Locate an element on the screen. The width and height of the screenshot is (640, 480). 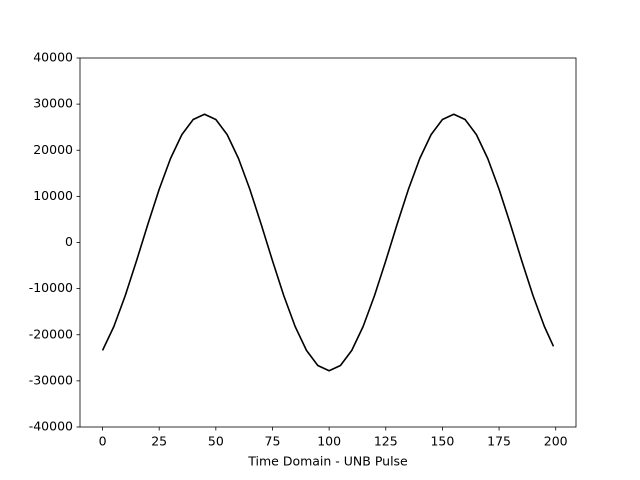
y-tick-label: 30000 is located at coordinates (53, 103).